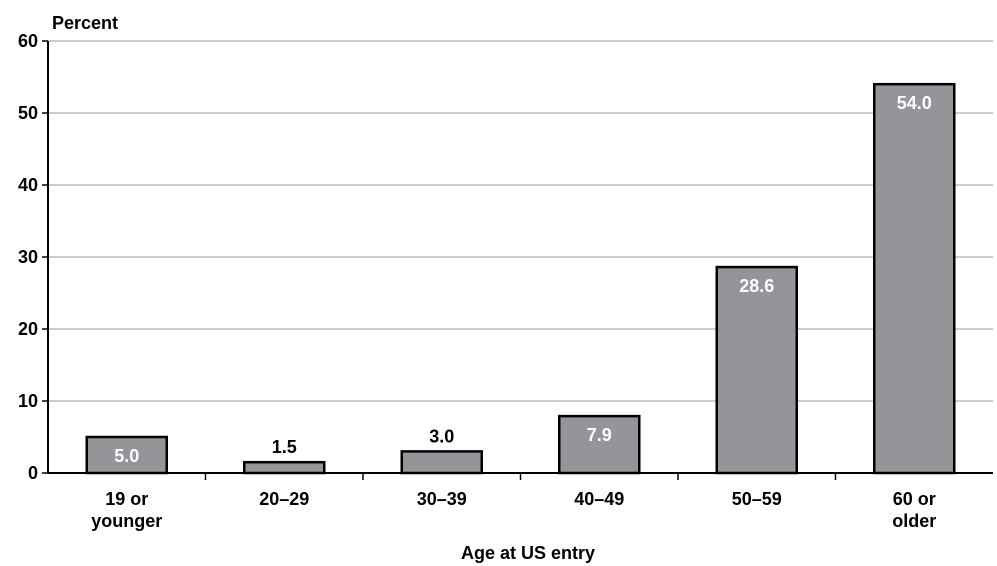  What do you see at coordinates (914, 499) in the screenshot?
I see `x-tick-label-line: 60 or` at bounding box center [914, 499].